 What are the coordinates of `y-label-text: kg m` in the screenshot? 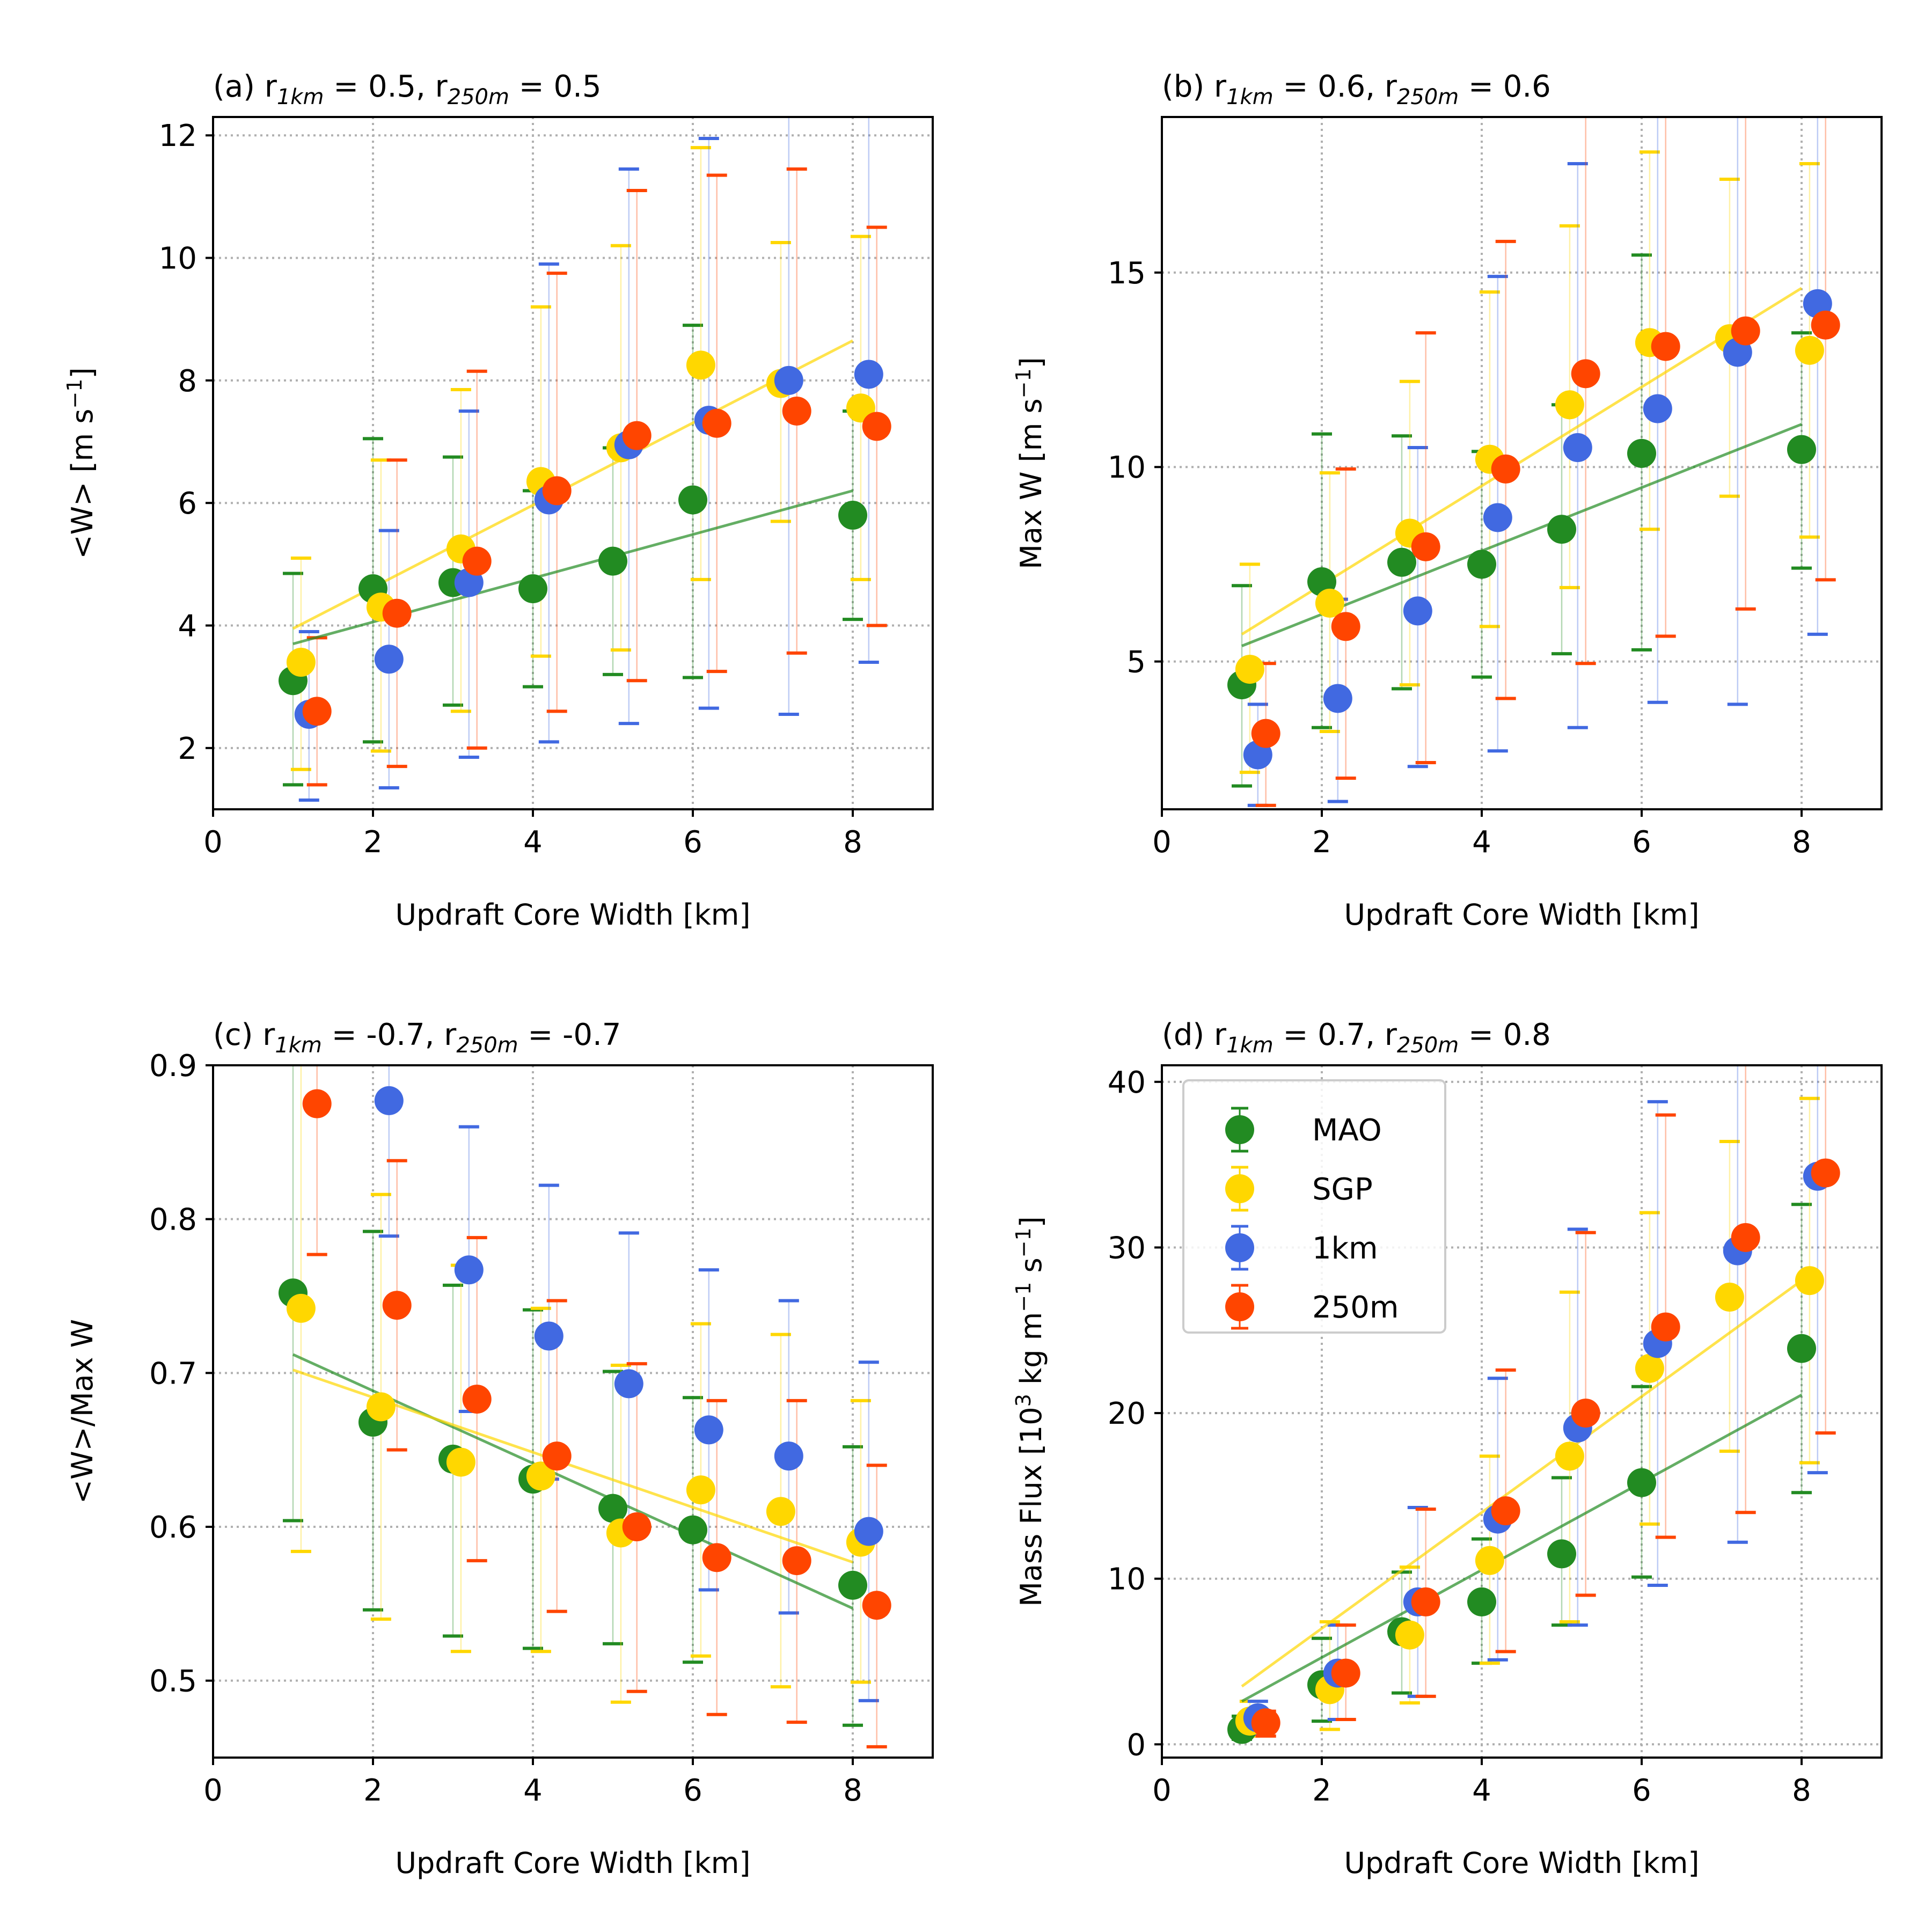 It's located at (1031, 1353).